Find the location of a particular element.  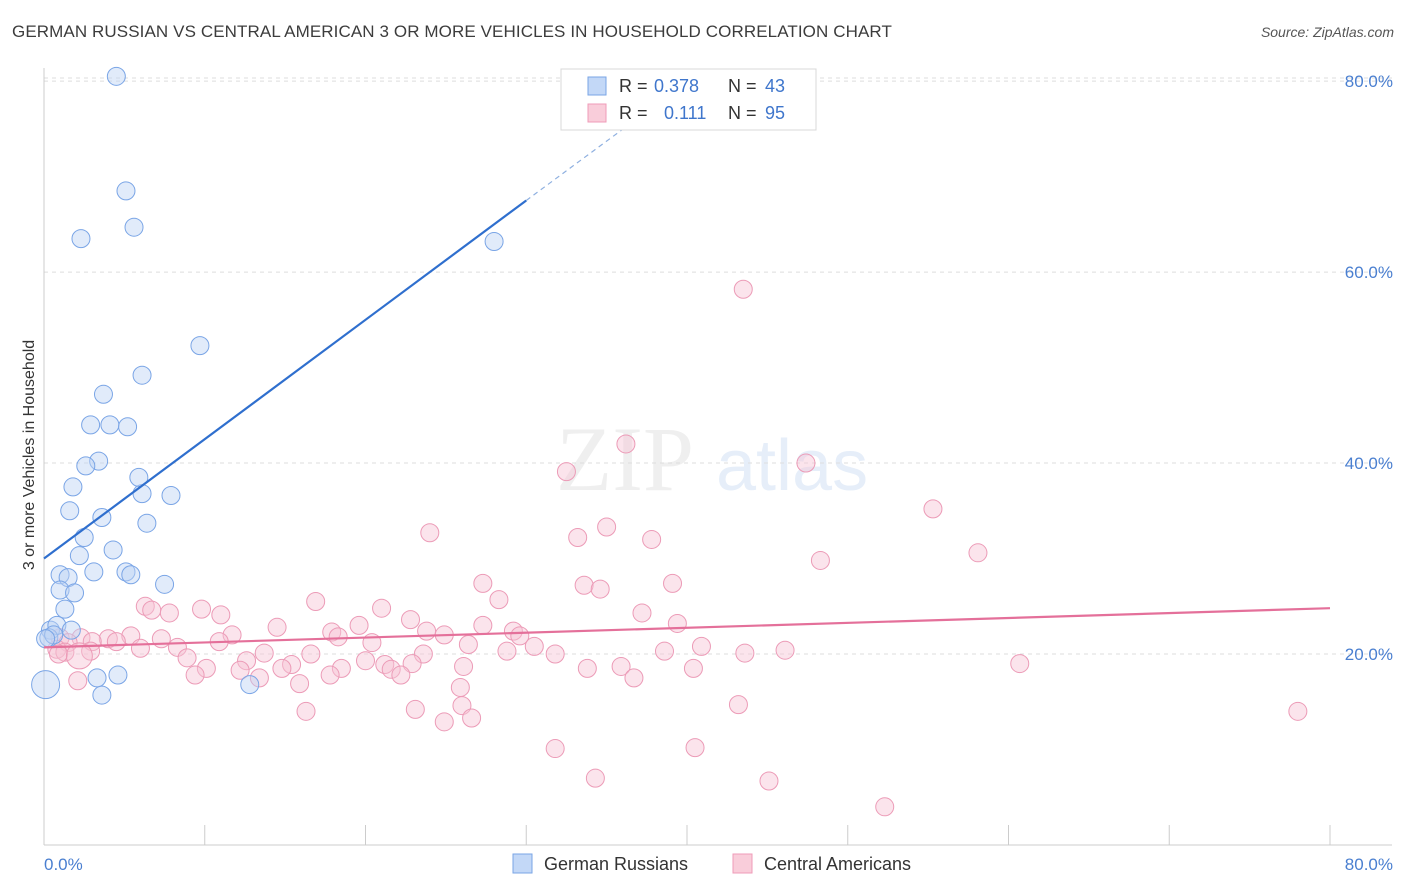

legend-r-value-1: 0.378 is located at coordinates (676, 86).